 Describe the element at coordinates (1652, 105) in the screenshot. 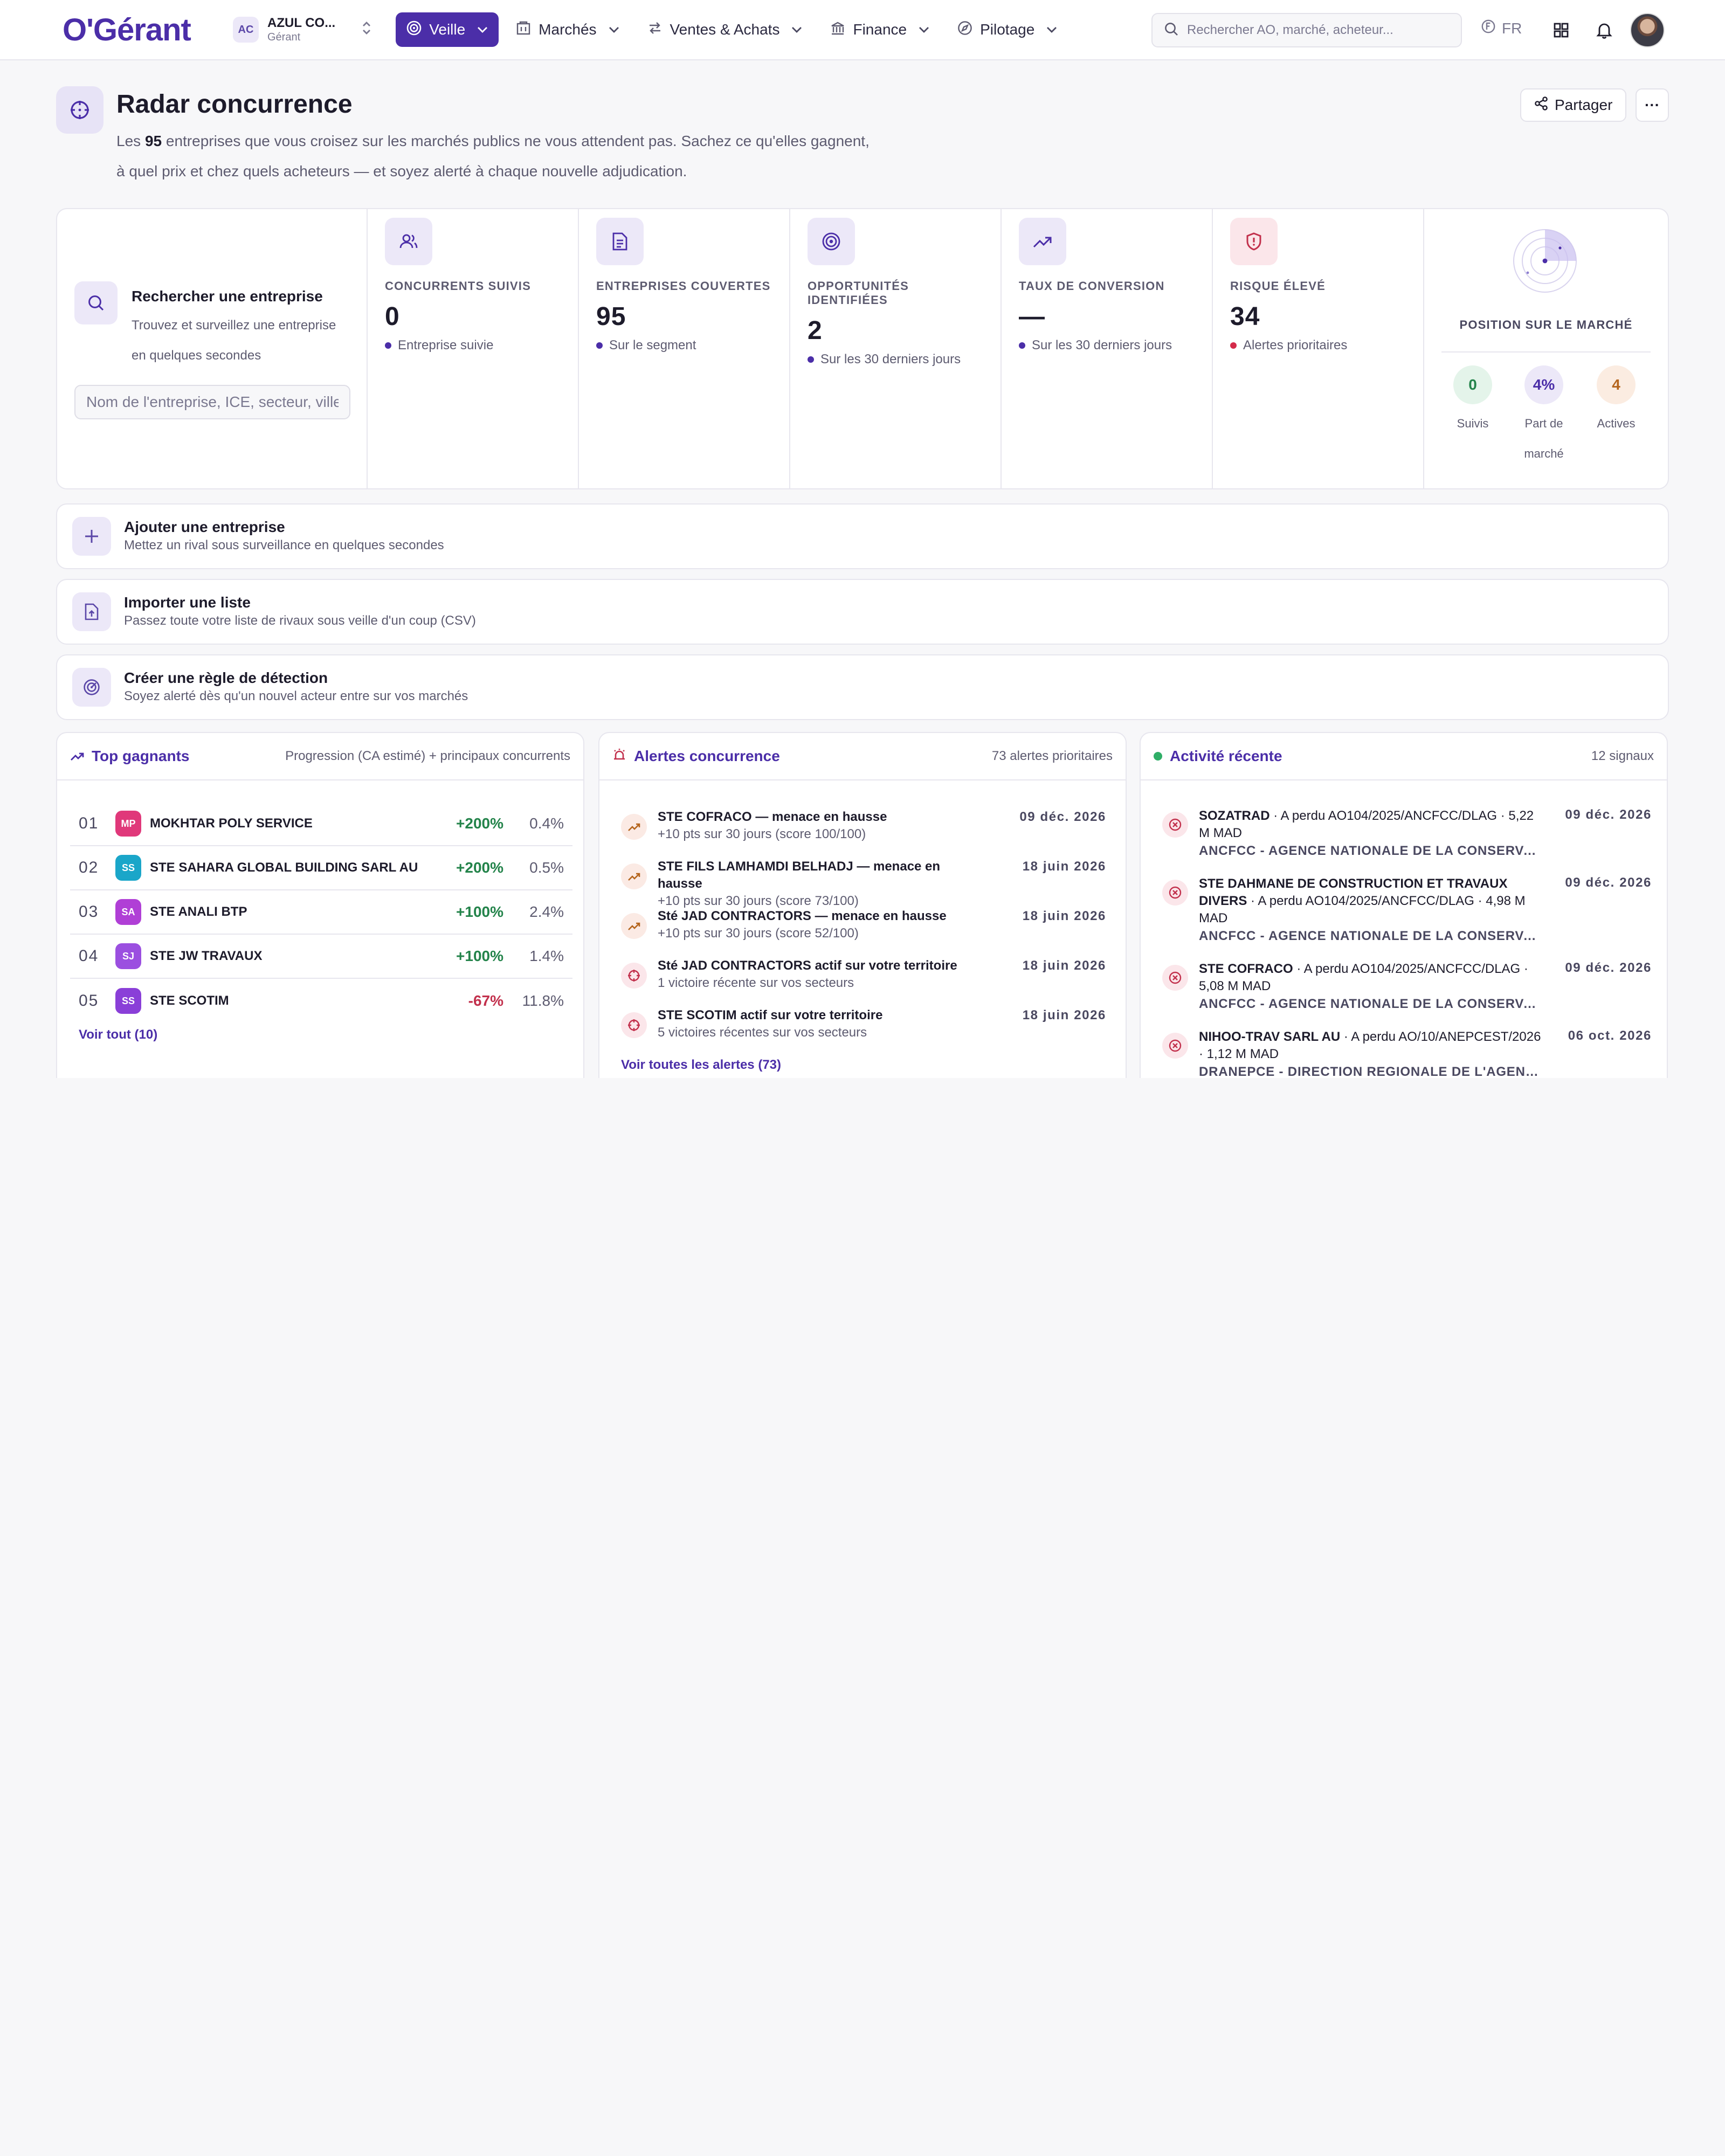

I see `more-options-button: ···` at that location.